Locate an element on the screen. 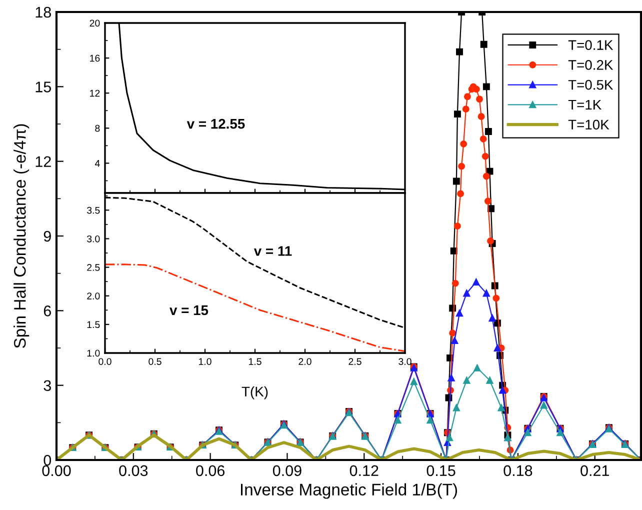 This screenshot has width=642, height=510. y-tick-label: 9 is located at coordinates (47, 236).